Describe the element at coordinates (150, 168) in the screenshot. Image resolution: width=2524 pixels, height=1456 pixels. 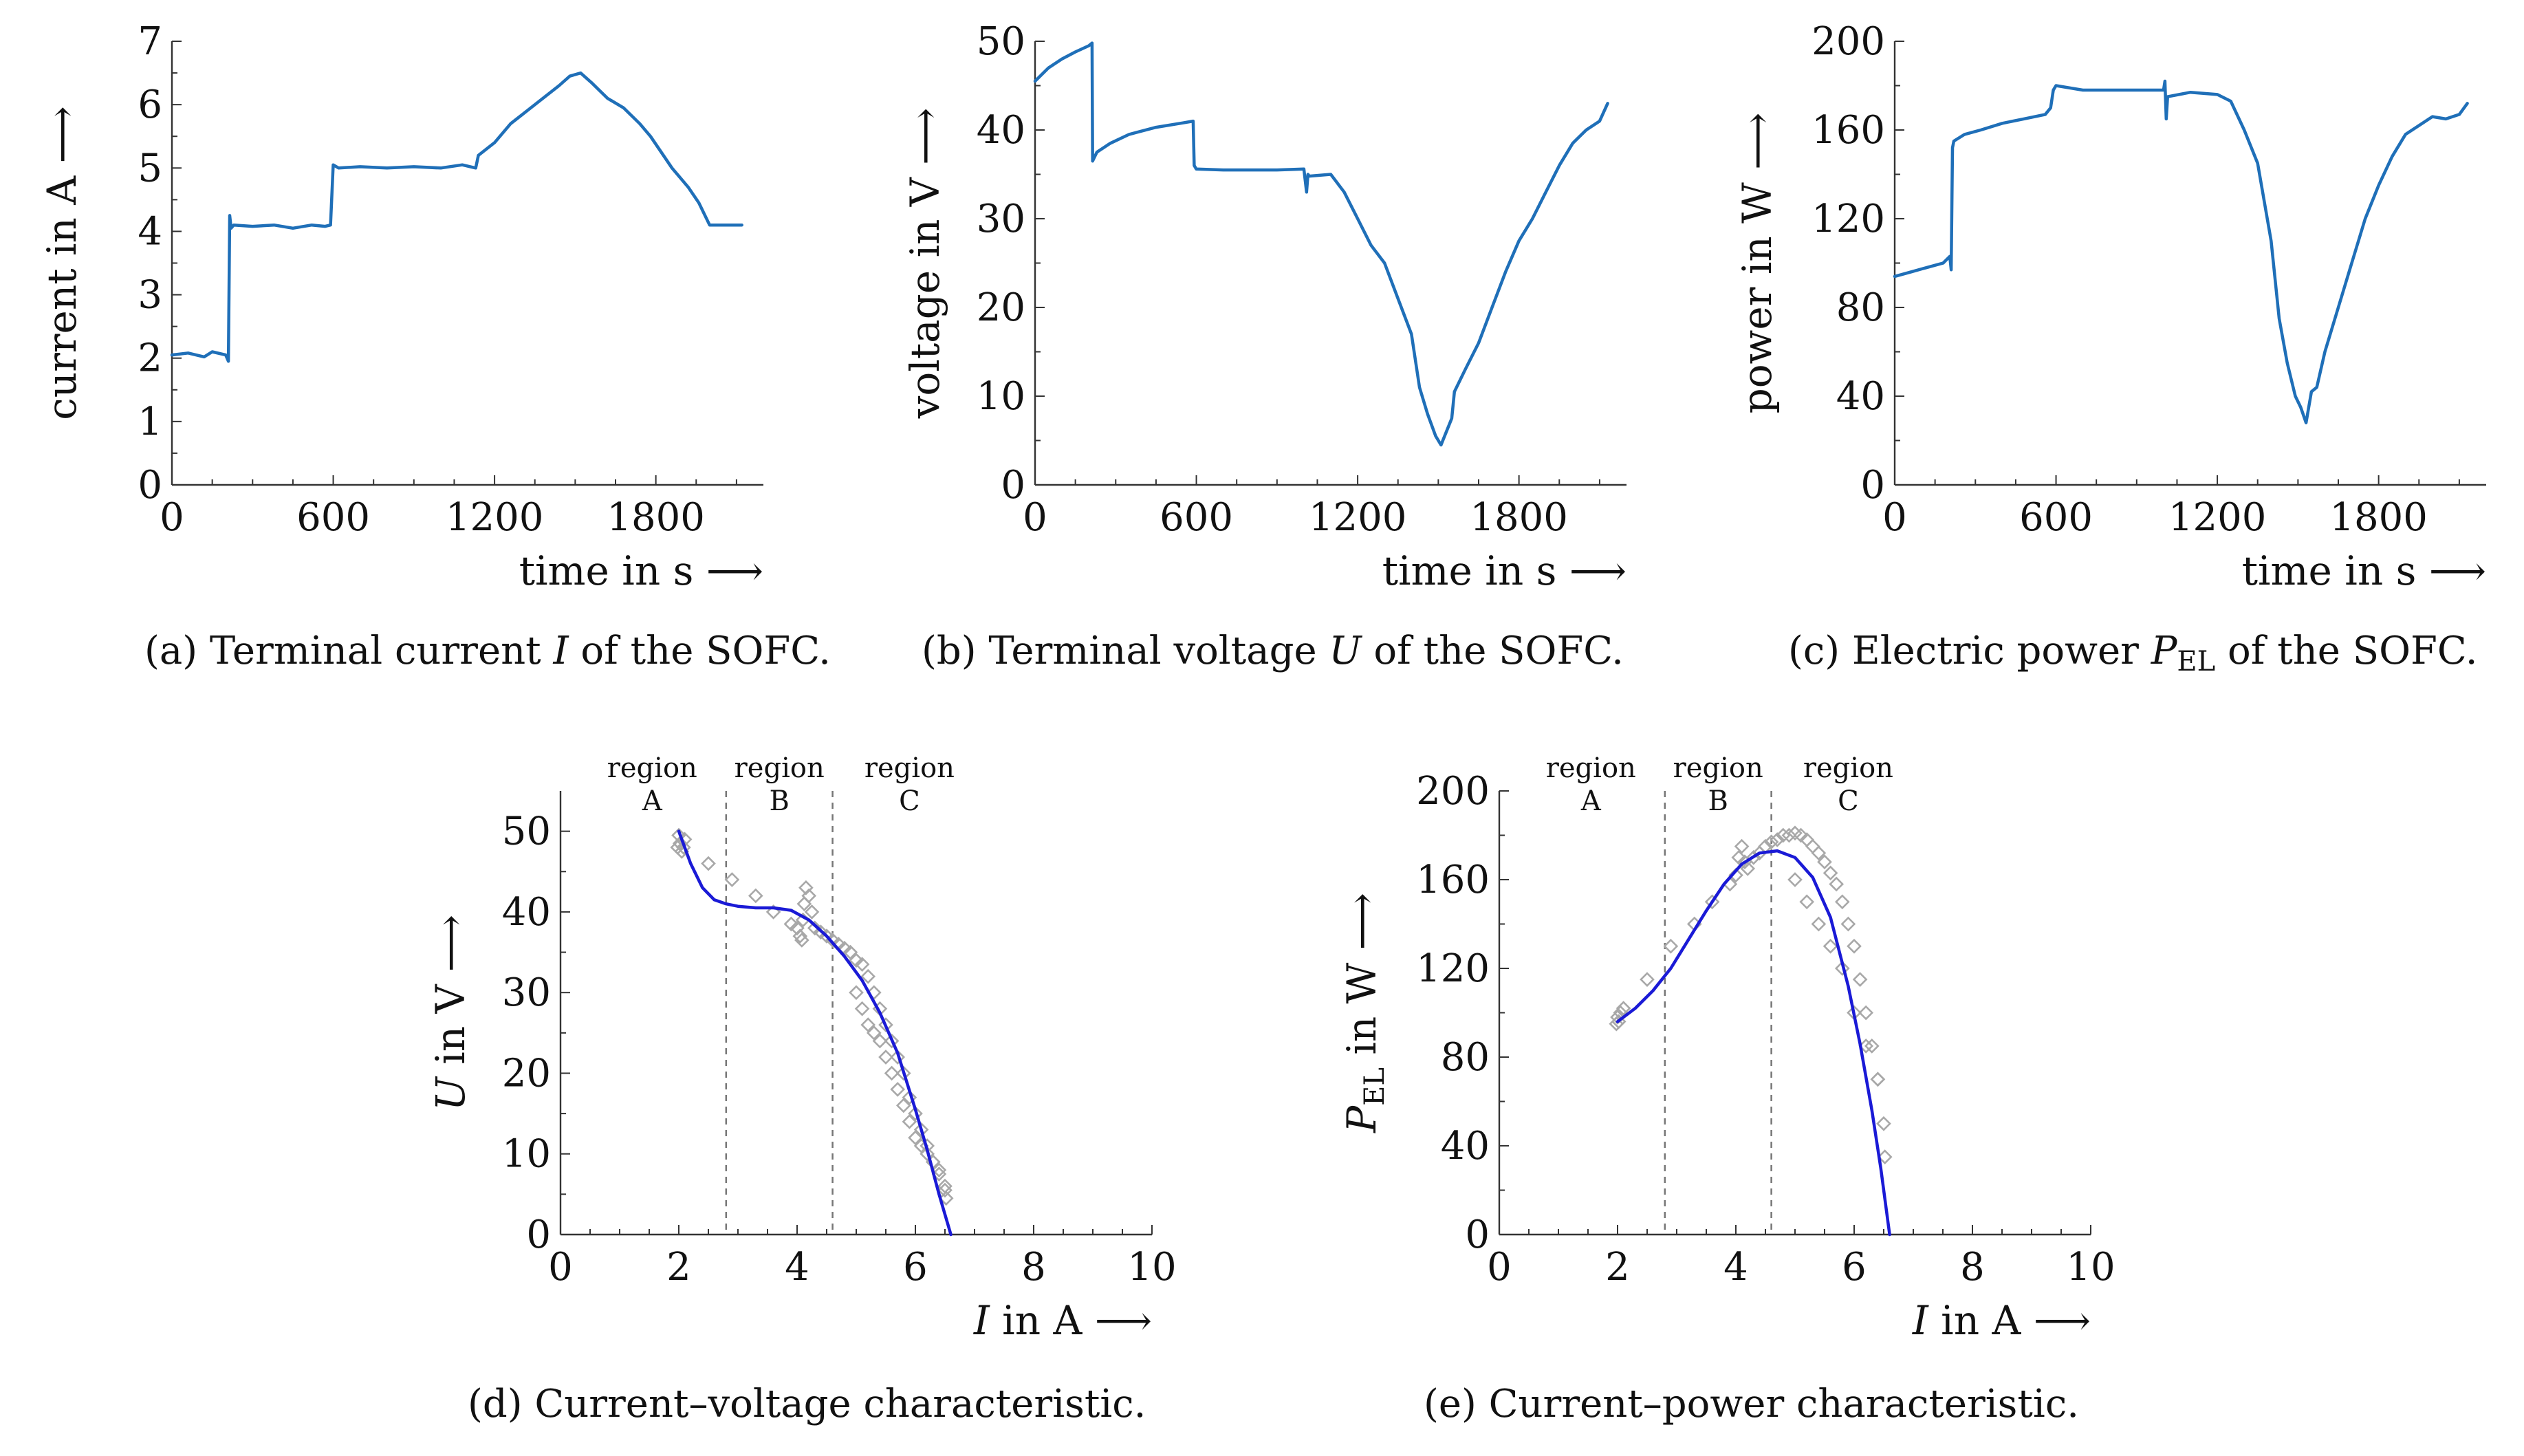
I see `y-tick-label: 5` at that location.